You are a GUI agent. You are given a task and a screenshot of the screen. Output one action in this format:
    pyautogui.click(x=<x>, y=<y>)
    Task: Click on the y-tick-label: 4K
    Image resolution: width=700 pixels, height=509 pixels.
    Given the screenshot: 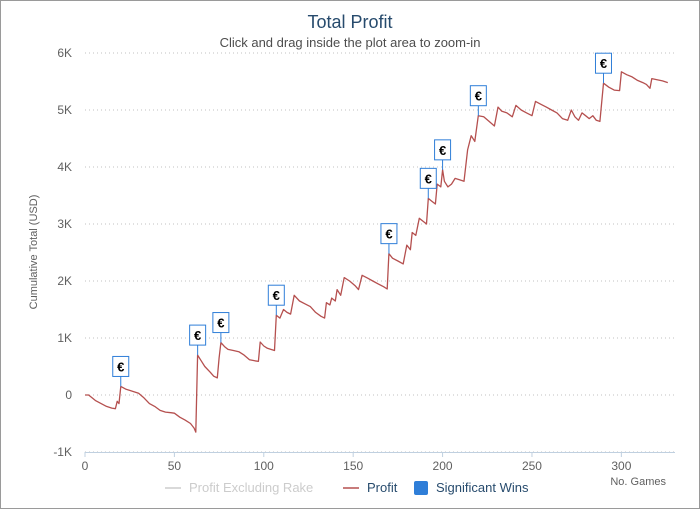 What is the action you would take?
    pyautogui.click(x=64, y=167)
    